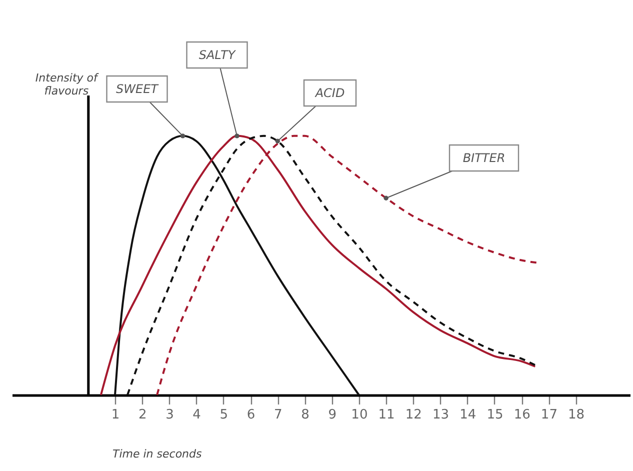  Describe the element at coordinates (468, 415) in the screenshot. I see `x-tick-label: 14` at that location.